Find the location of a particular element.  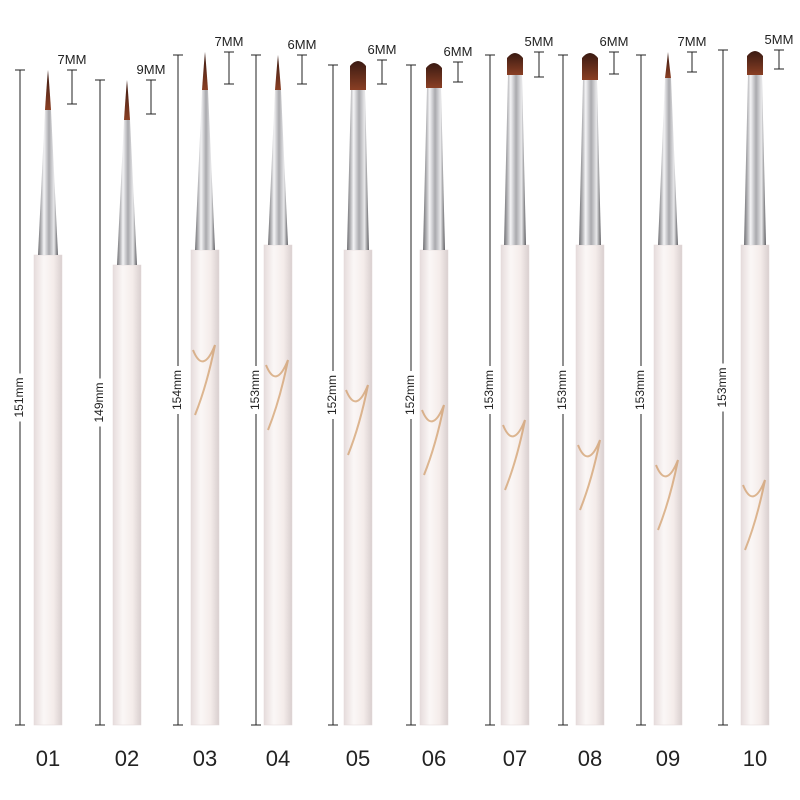

brush-number: 02 is located at coordinates (127, 758).